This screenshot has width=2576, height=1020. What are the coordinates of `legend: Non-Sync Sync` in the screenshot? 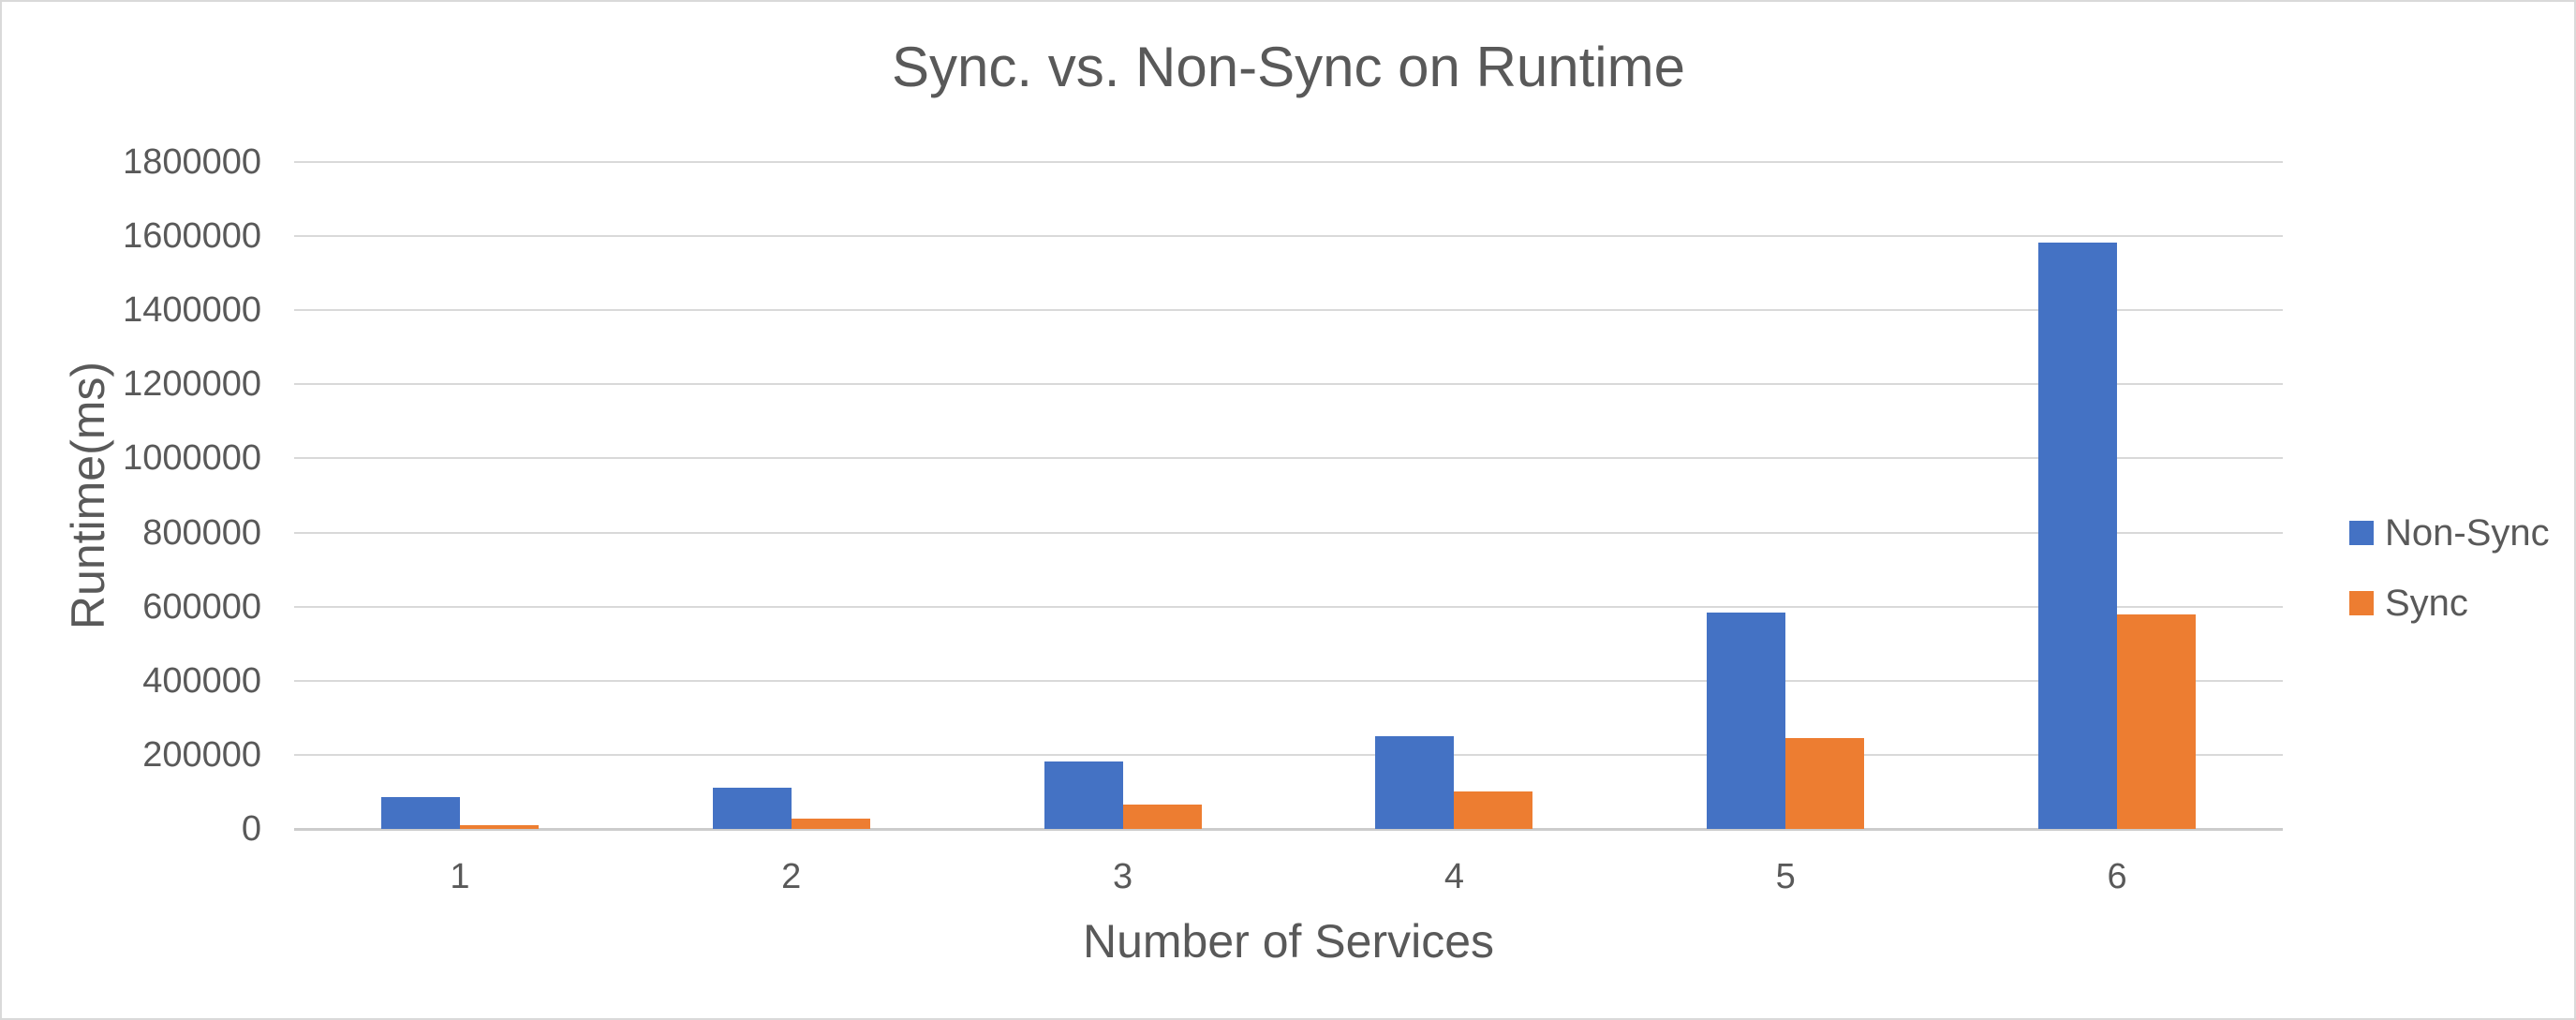 It's located at (2449, 568).